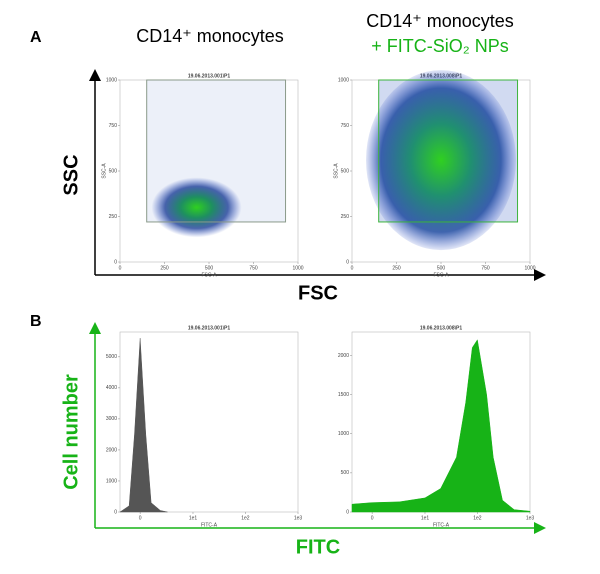 The width and height of the screenshot is (600, 574). What do you see at coordinates (71, 432) in the screenshot?
I see `axis-title: Cell number` at bounding box center [71, 432].